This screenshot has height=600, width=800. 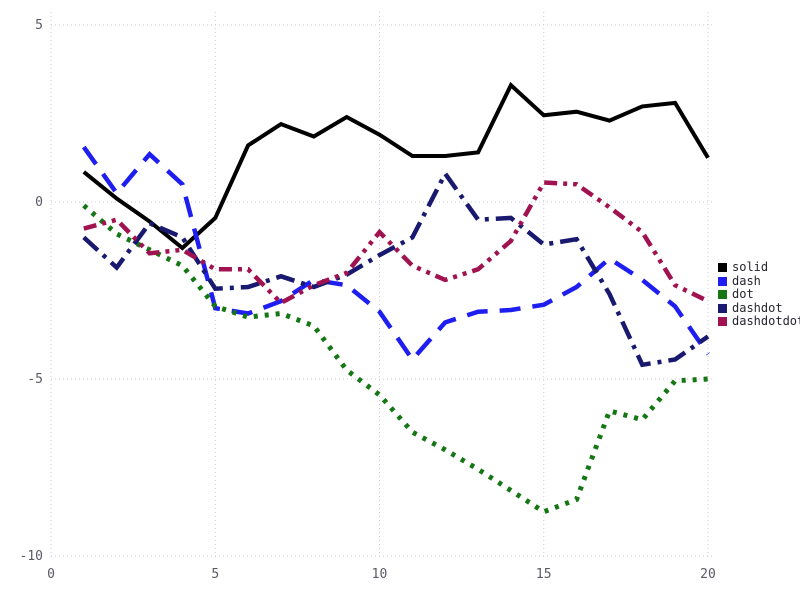 What do you see at coordinates (722, 322) in the screenshot?
I see `legend-swatch-dashdotdot` at bounding box center [722, 322].